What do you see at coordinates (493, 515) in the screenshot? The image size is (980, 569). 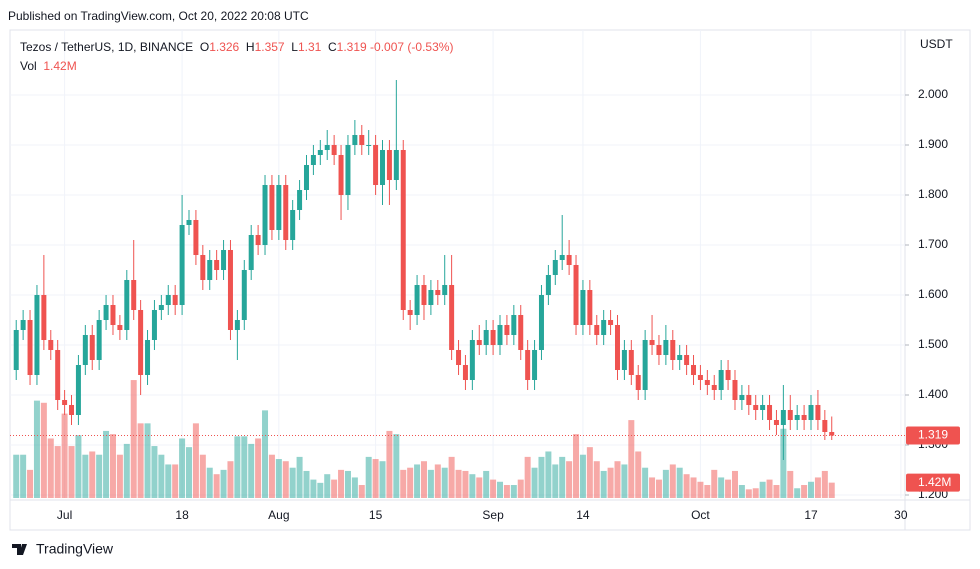 I see `x-tick-label: Sep` at bounding box center [493, 515].